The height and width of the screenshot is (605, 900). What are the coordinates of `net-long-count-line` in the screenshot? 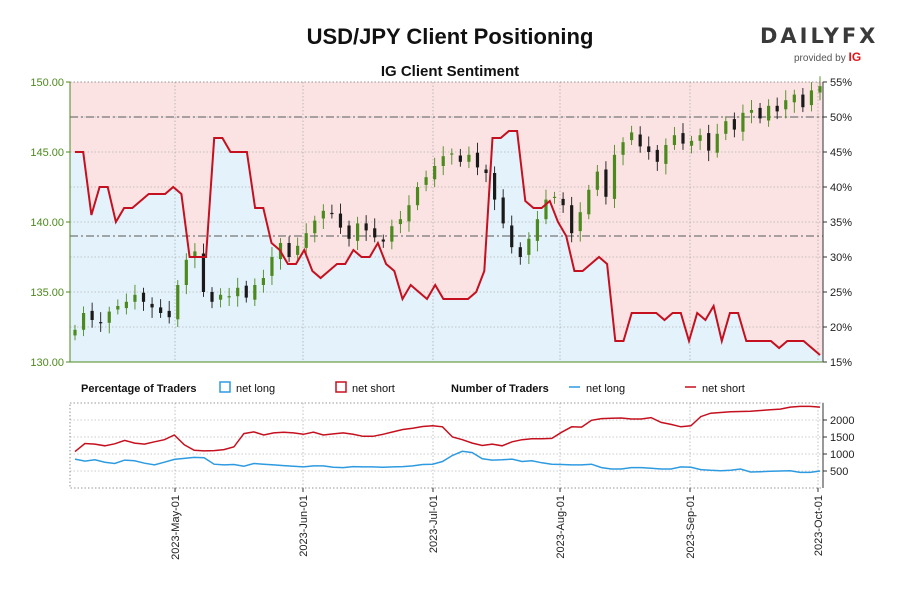 It's located at (447, 462).